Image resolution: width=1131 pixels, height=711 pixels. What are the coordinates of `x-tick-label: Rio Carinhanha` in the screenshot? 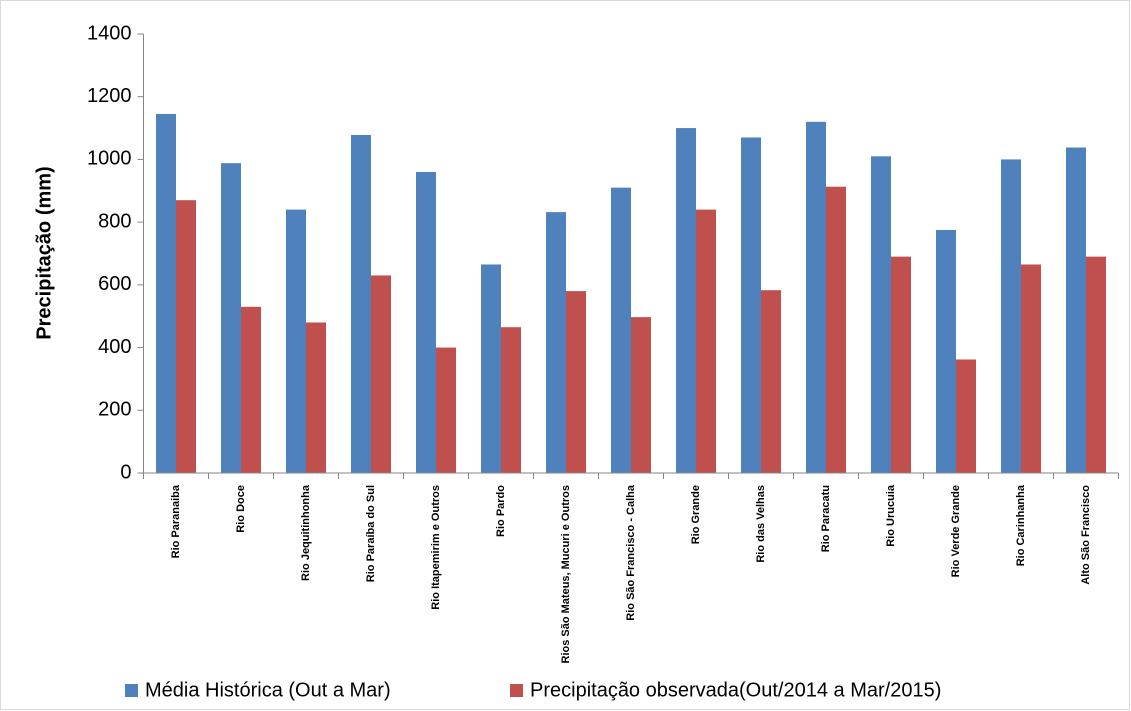 It's located at (1021, 525).